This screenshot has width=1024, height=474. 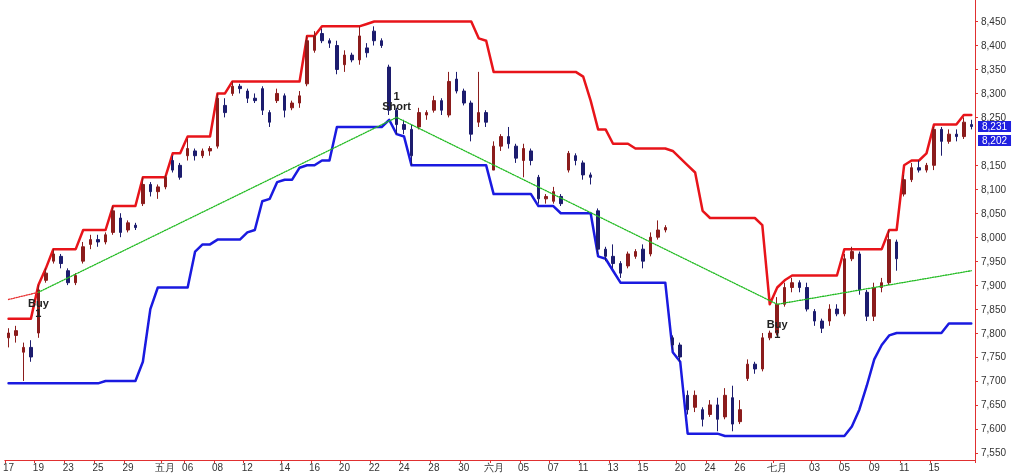 What do you see at coordinates (934, 467) in the screenshot?
I see `x-tick-label: 15` at bounding box center [934, 467].